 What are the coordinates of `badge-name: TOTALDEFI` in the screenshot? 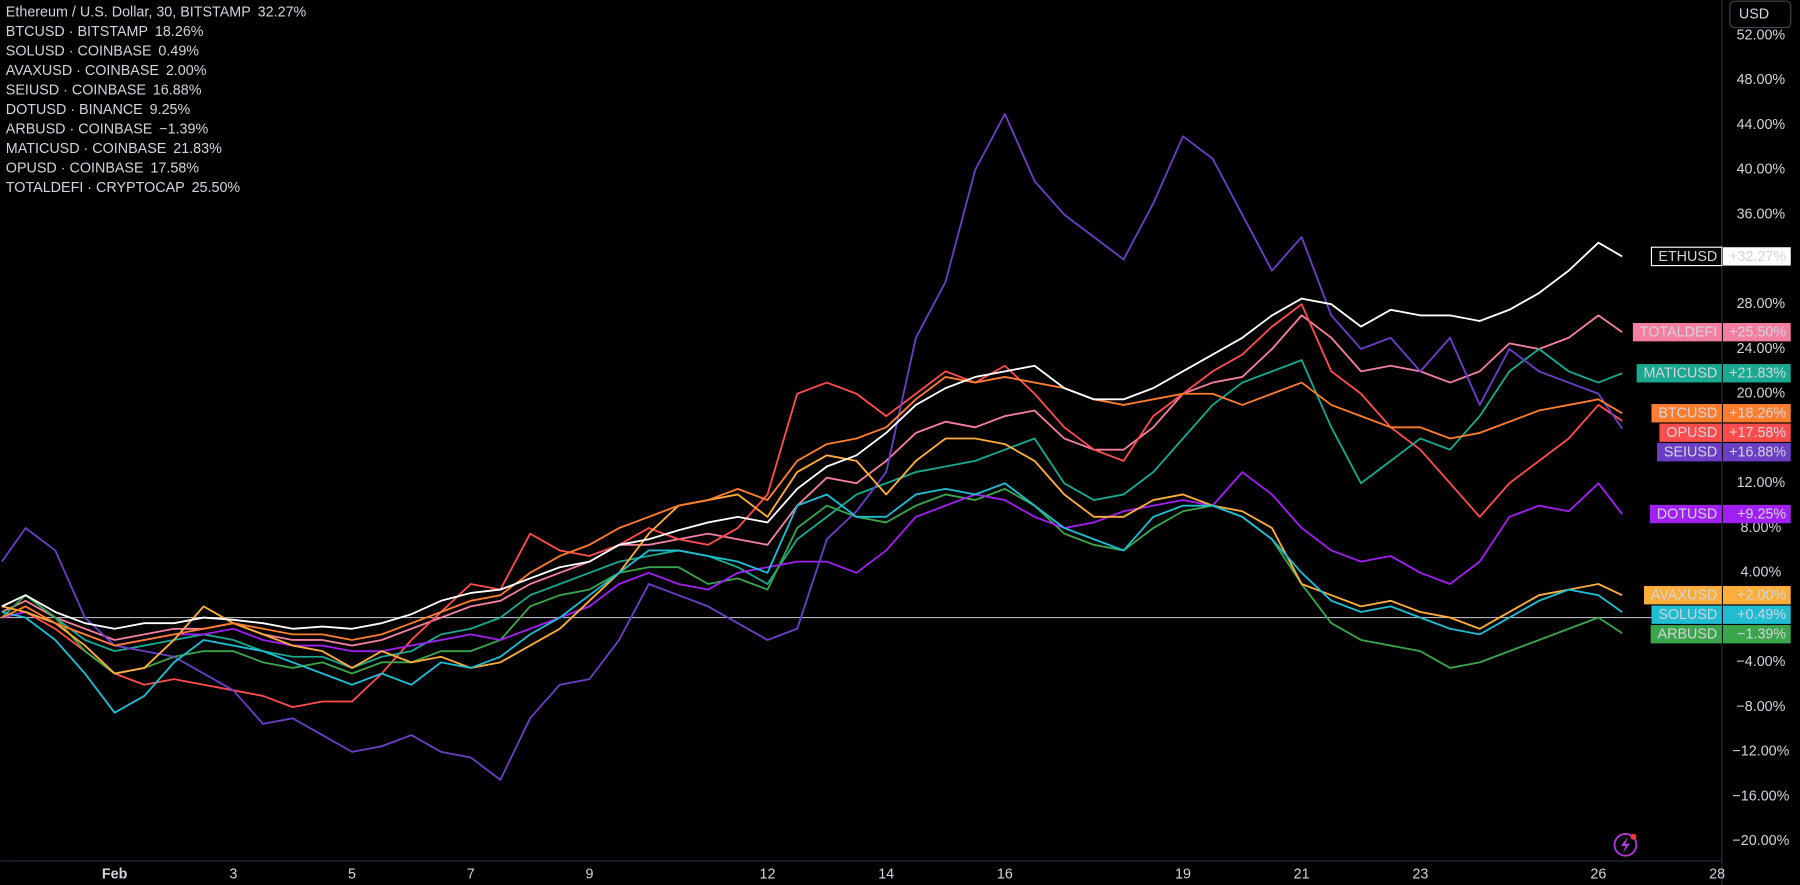 It's located at (1679, 333).